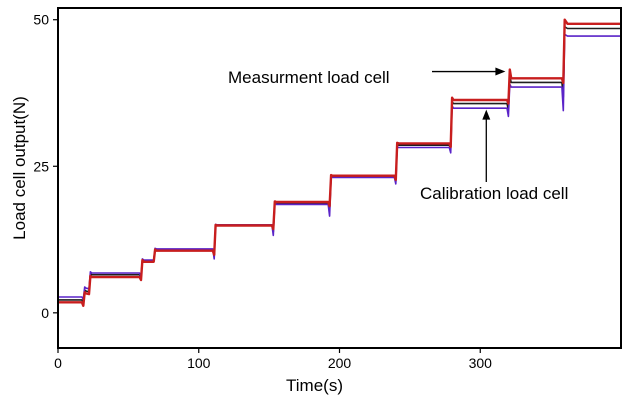 The height and width of the screenshot is (397, 622). What do you see at coordinates (19, 168) in the screenshot?
I see `y-axis-title: Load cell output(N)` at bounding box center [19, 168].